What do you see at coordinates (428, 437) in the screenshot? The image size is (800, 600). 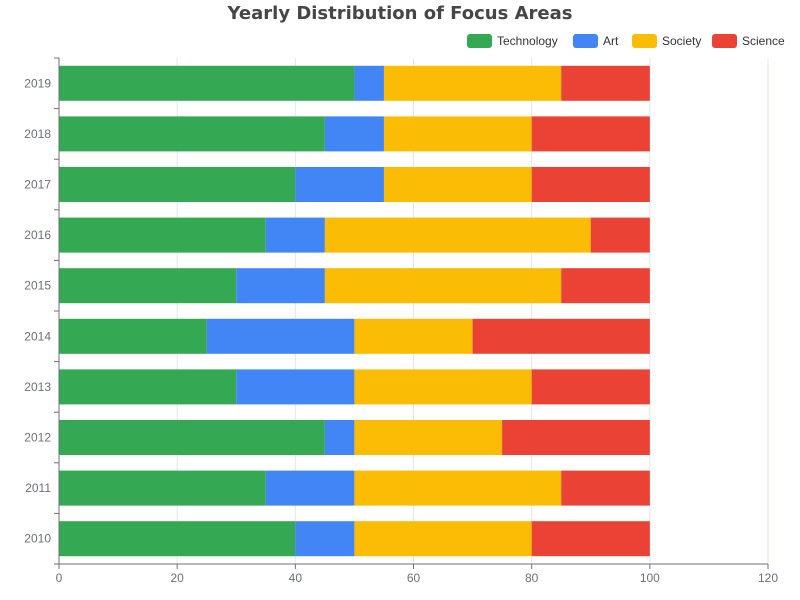 I see `bar-segment-society-2012` at bounding box center [428, 437].